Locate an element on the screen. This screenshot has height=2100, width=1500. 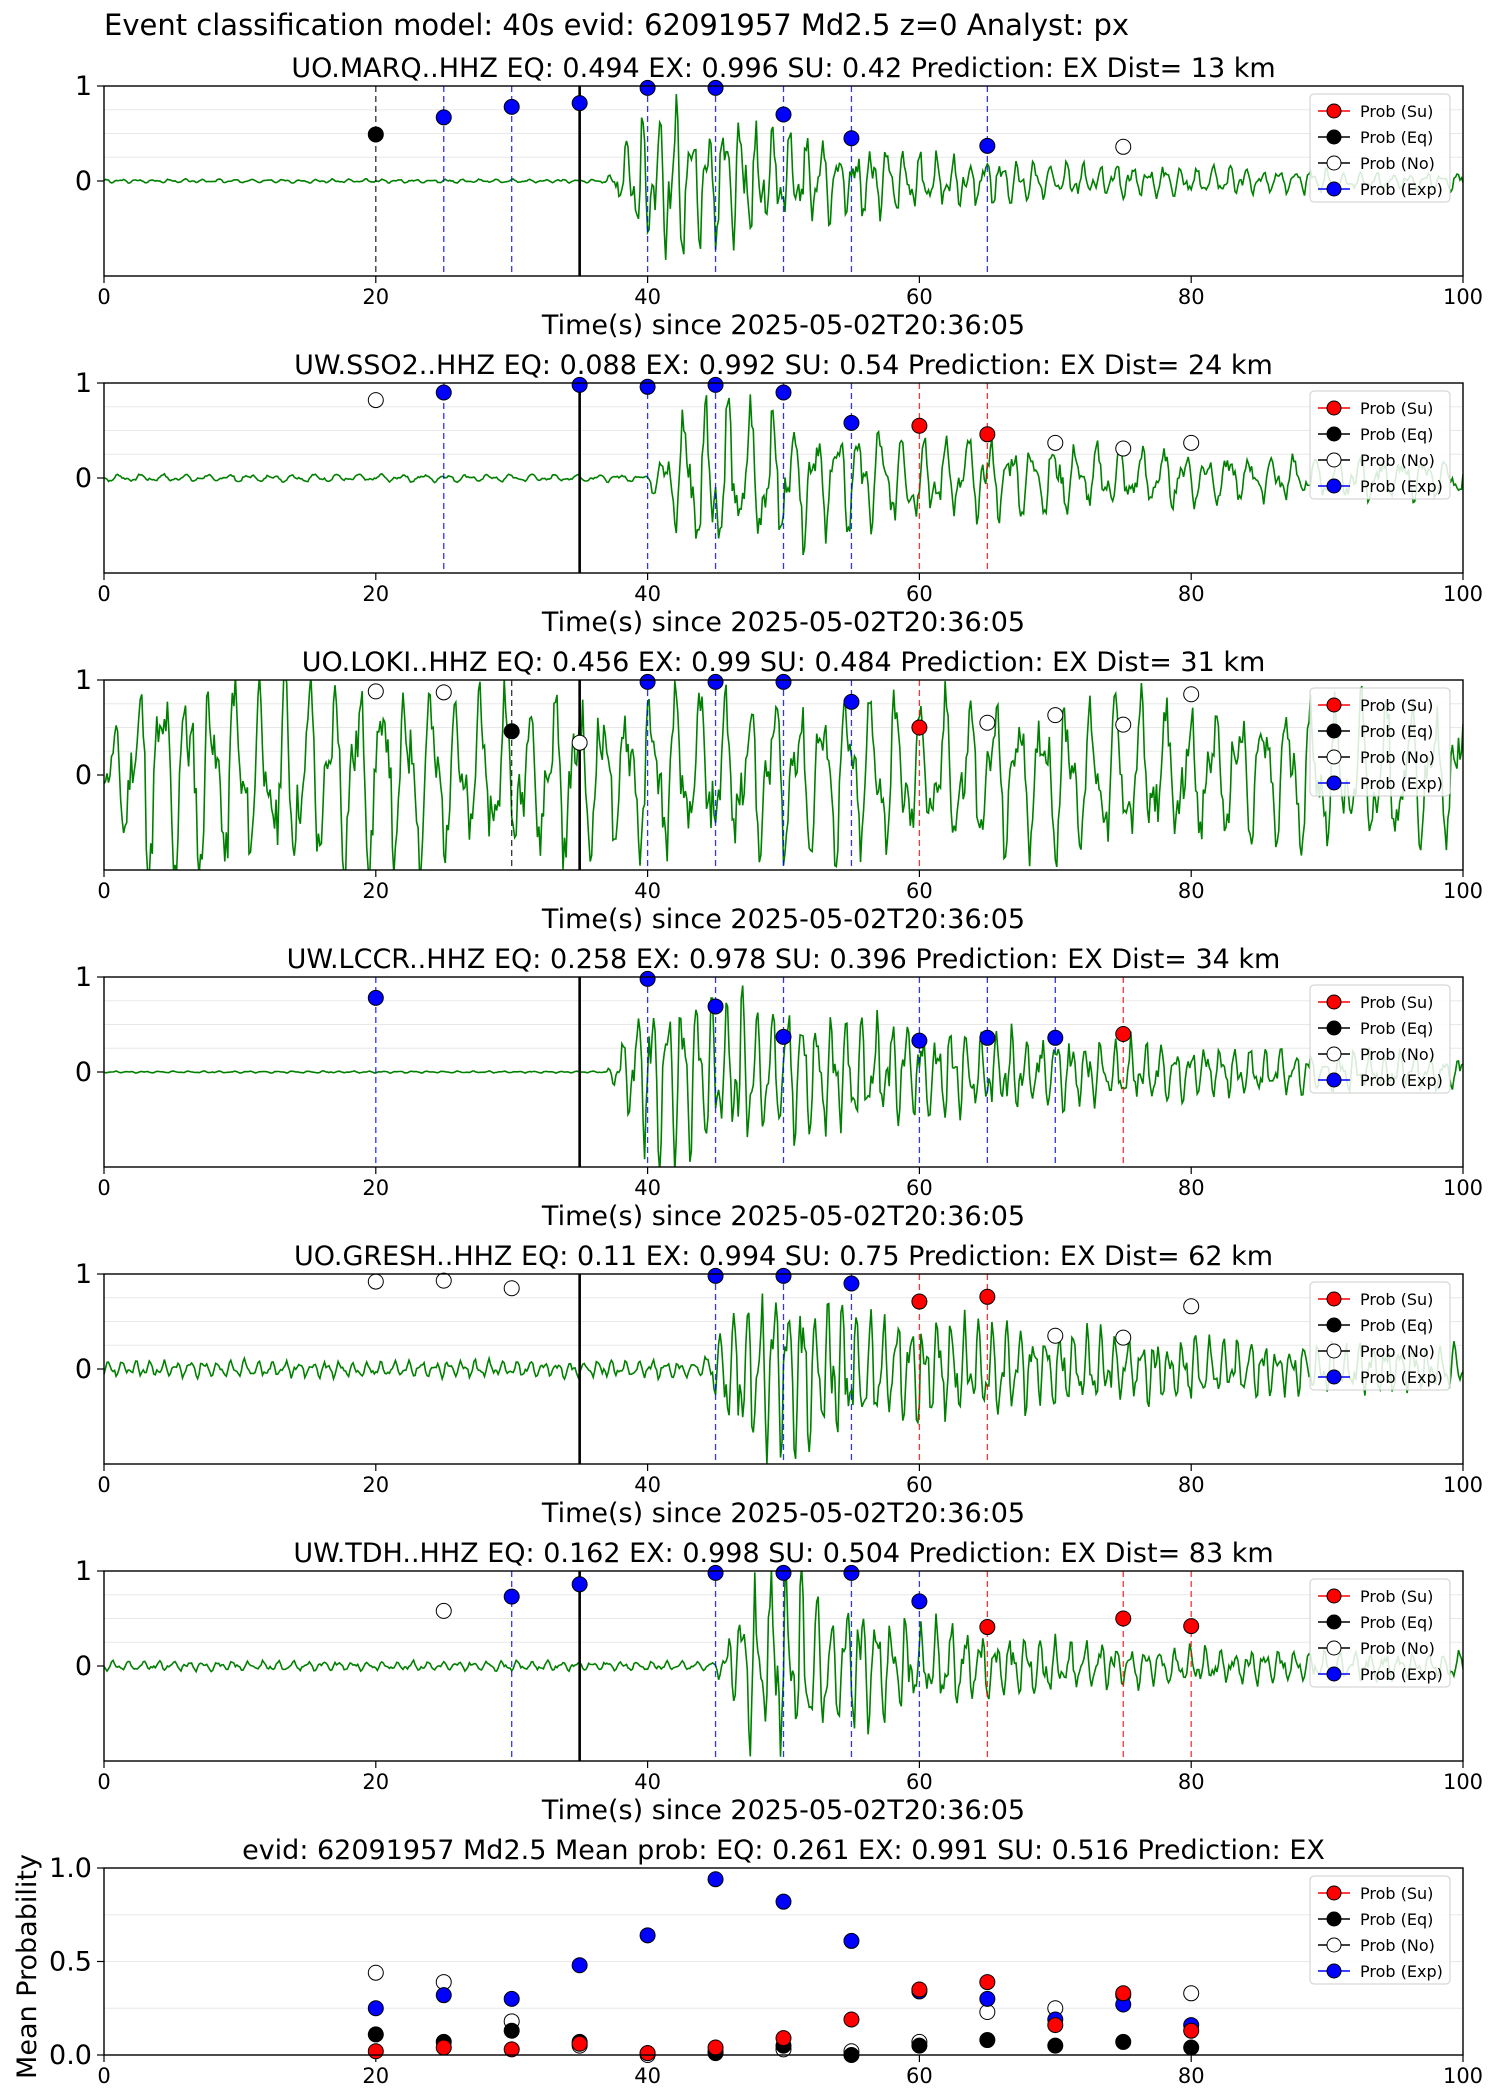
y-tick-label: 0.0 is located at coordinates (70, 2055).